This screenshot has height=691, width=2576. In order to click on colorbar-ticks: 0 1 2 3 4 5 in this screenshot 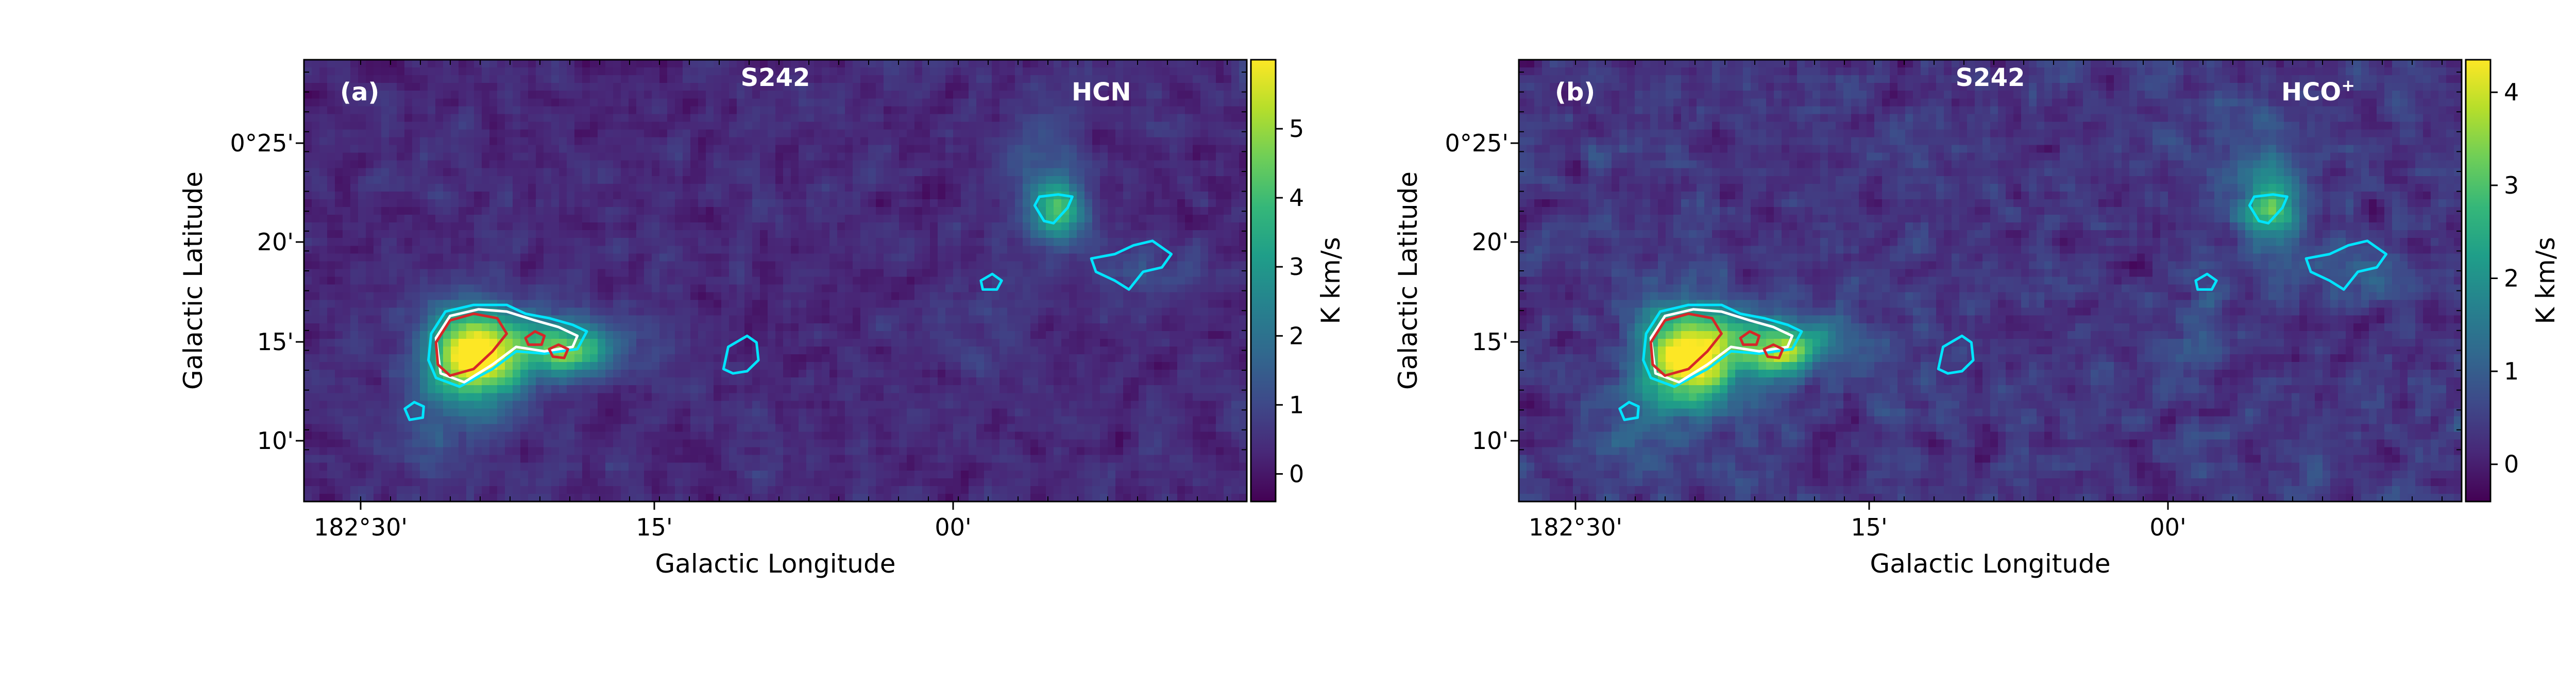, I will do `click(1290, 301)`.